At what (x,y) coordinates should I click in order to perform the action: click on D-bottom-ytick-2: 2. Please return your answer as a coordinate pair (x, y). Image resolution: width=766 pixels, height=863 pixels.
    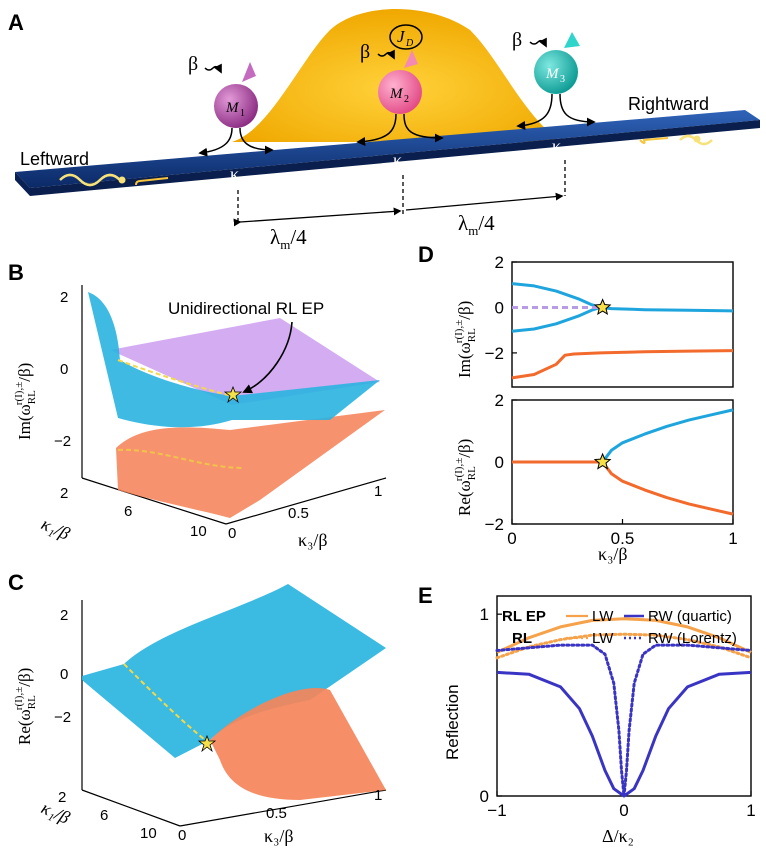
    Looking at the image, I should click on (499, 400).